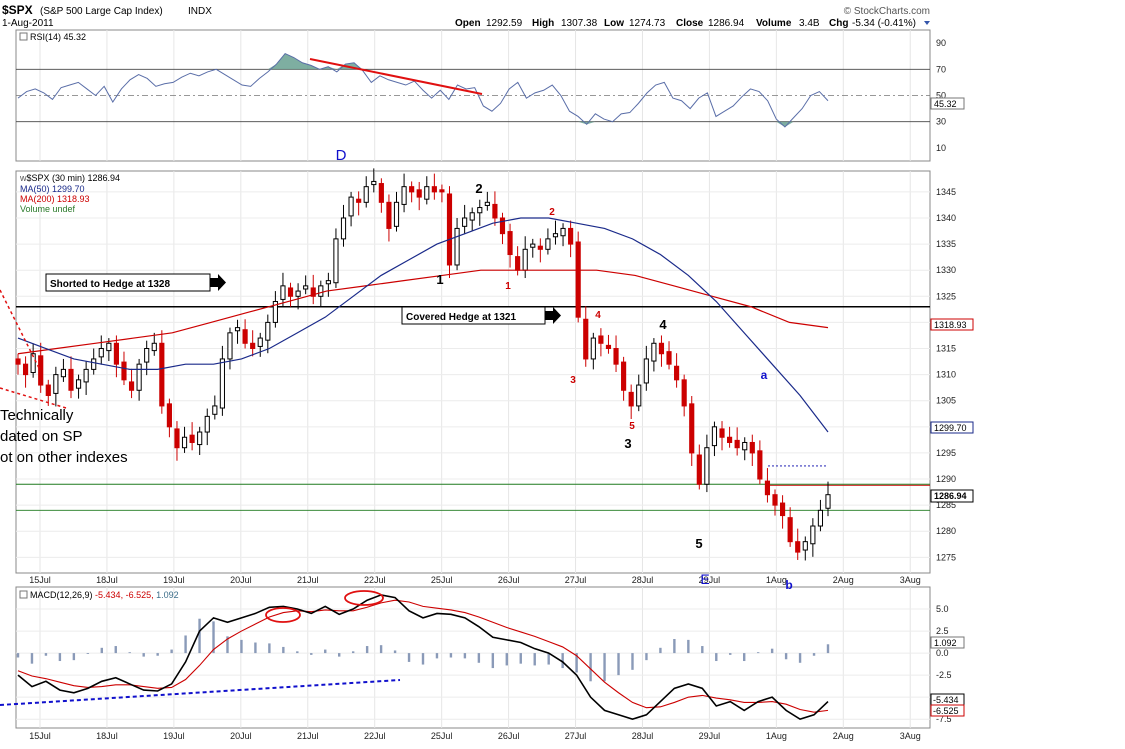  What do you see at coordinates (927, 23) in the screenshot?
I see `chevron-down-icon` at bounding box center [927, 23].